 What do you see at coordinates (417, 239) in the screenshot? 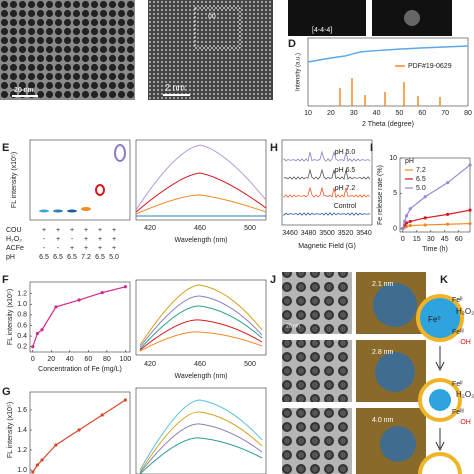
I see `x-tick-label: 15` at bounding box center [417, 239].